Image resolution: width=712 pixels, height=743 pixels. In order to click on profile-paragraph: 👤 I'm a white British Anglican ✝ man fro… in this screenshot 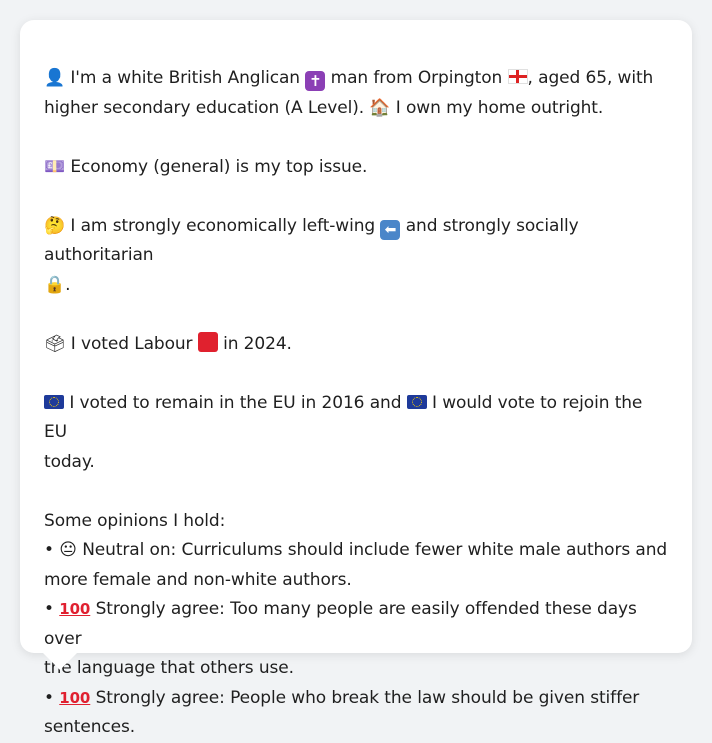, I will do `click(356, 93)`.